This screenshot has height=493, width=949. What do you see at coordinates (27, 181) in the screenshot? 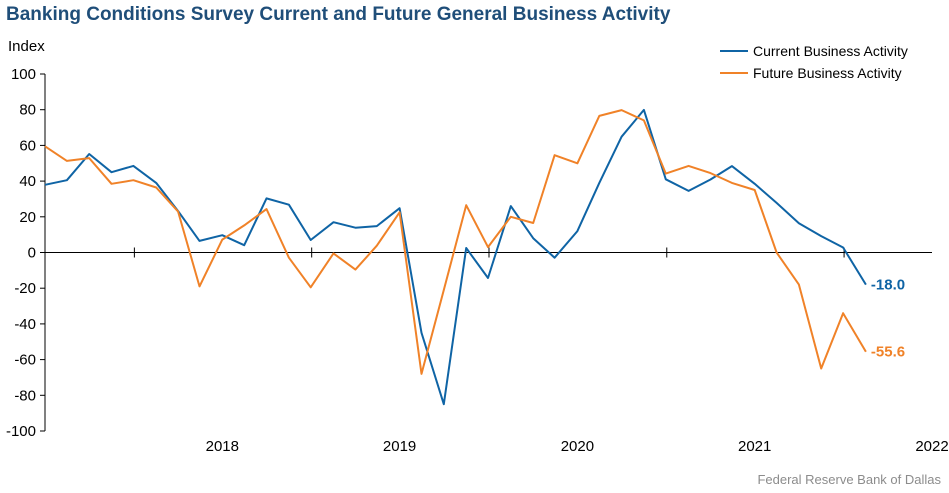
I see `y-tick-label: 40` at bounding box center [27, 181].